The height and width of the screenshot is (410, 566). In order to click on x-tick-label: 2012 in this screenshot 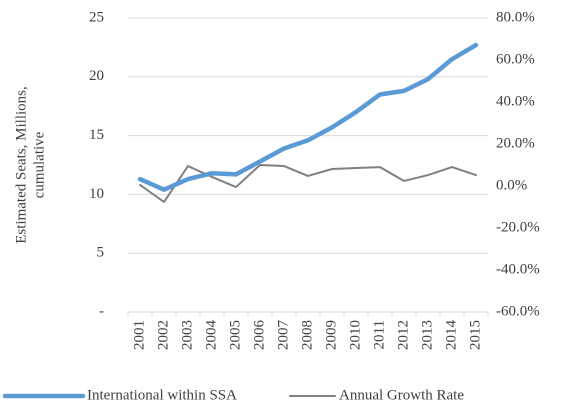, I will do `click(403, 335)`.